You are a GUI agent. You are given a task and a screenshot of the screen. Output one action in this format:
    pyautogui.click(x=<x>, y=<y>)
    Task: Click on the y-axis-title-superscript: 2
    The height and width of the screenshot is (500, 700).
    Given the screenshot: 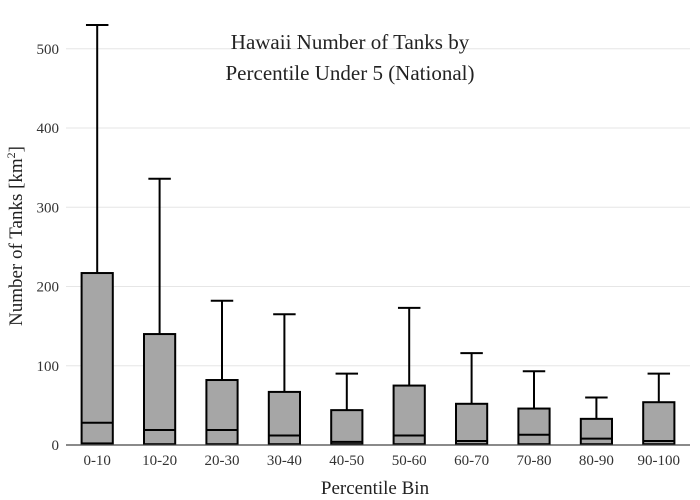 What is the action you would take?
    pyautogui.click(x=11, y=155)
    